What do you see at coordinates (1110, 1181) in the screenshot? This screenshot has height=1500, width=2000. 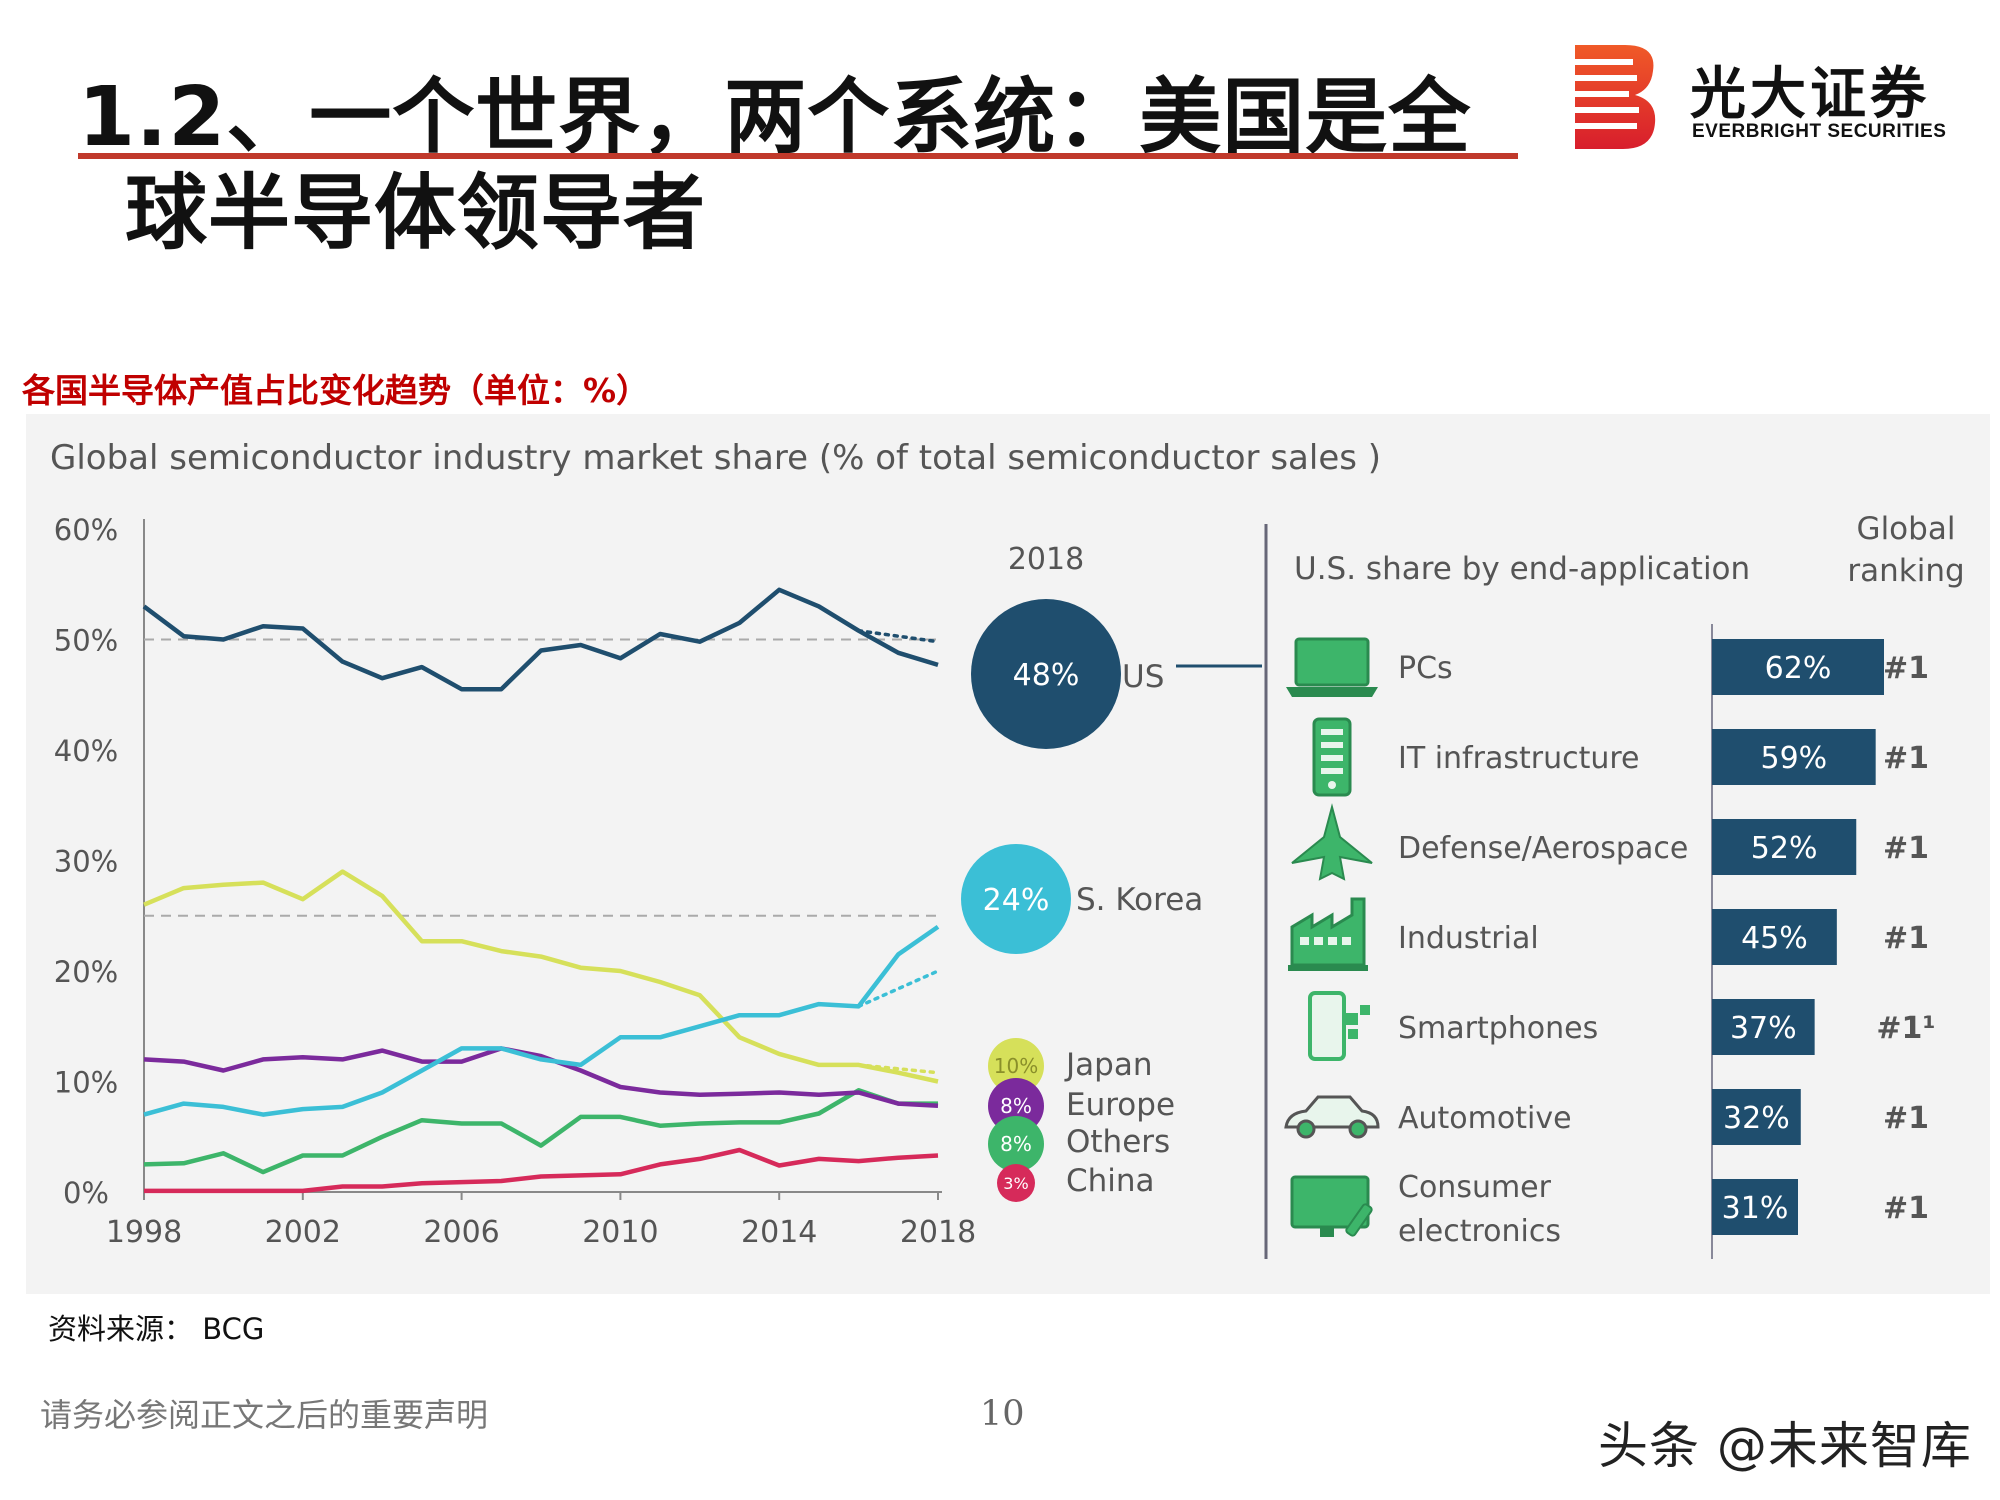 I see `bubble-name-label: China` at bounding box center [1110, 1181].